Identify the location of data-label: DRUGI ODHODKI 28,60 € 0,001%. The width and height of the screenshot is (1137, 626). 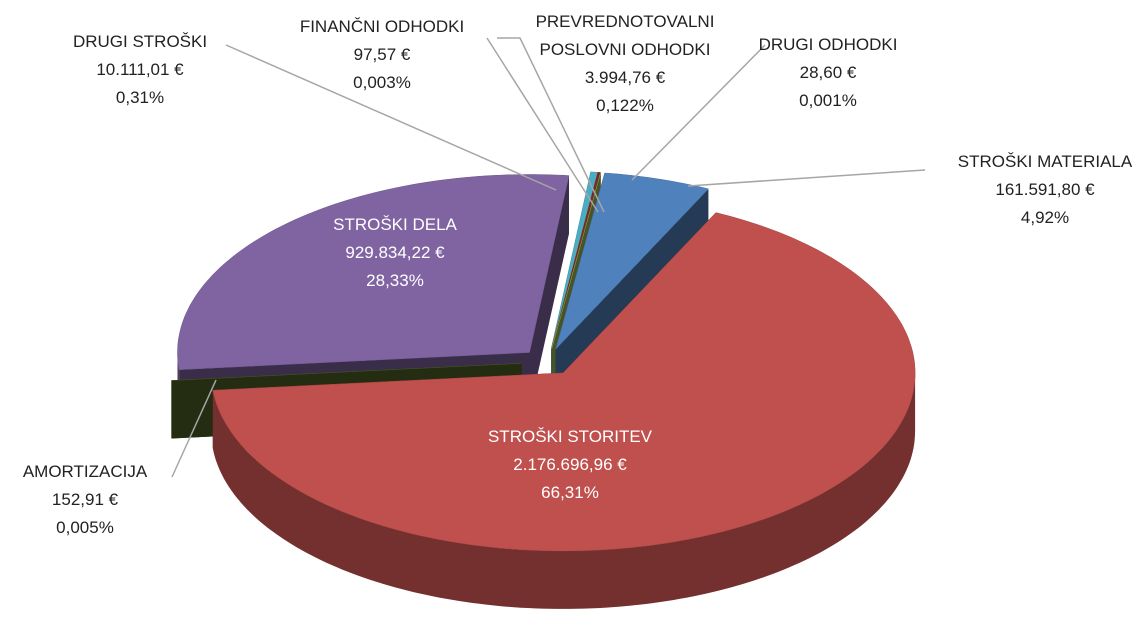
(828, 73).